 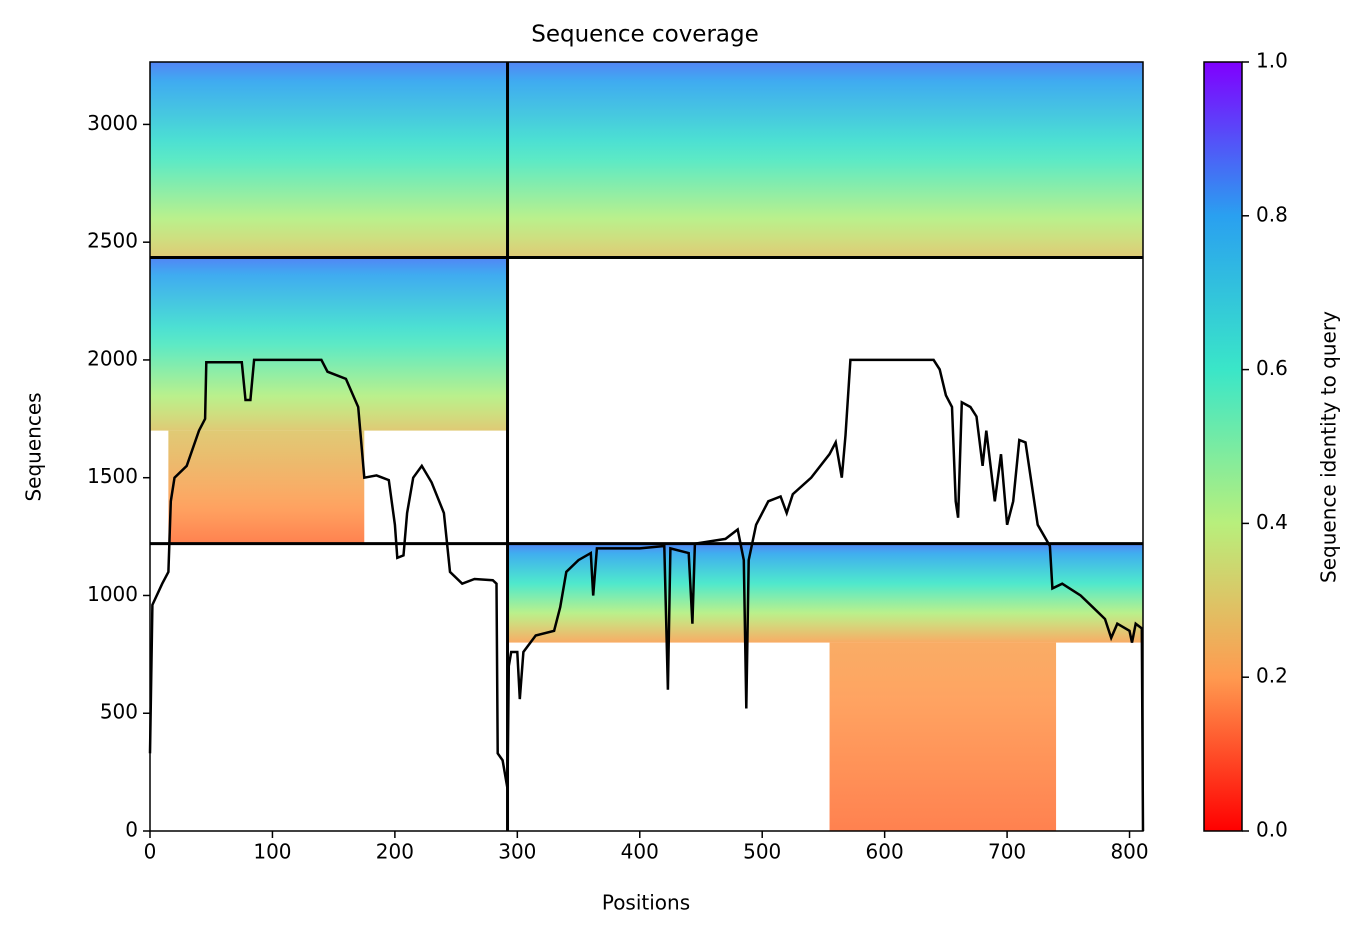 What do you see at coordinates (150, 852) in the screenshot?
I see `x-tick-label: 0` at bounding box center [150, 852].